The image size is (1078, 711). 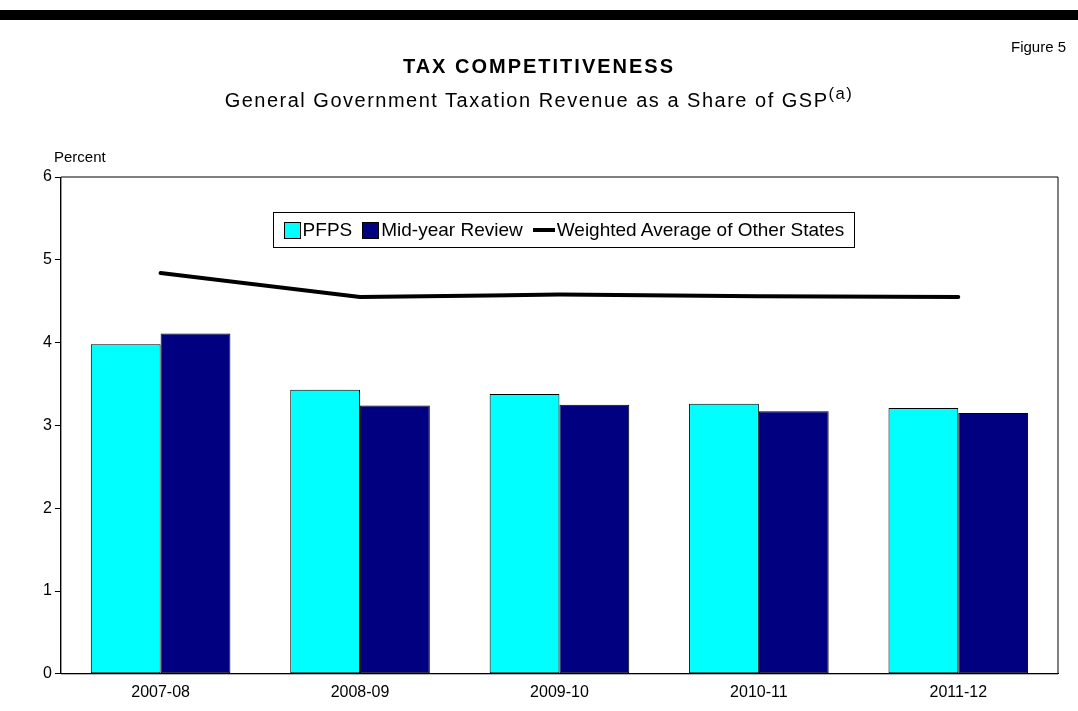 I want to click on y-axis-title: Percent, so click(x=80, y=156).